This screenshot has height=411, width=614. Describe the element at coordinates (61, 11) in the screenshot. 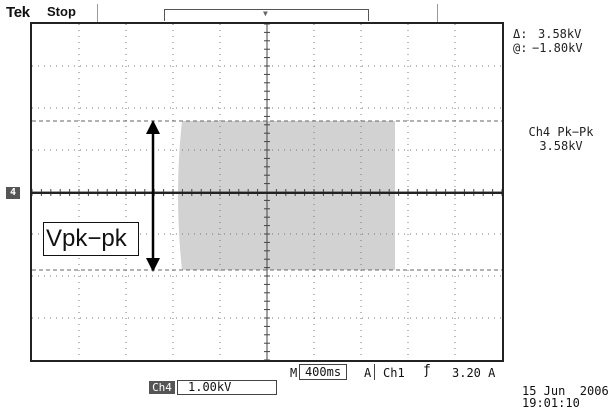

I see `acquisition-status: Stop` at that location.